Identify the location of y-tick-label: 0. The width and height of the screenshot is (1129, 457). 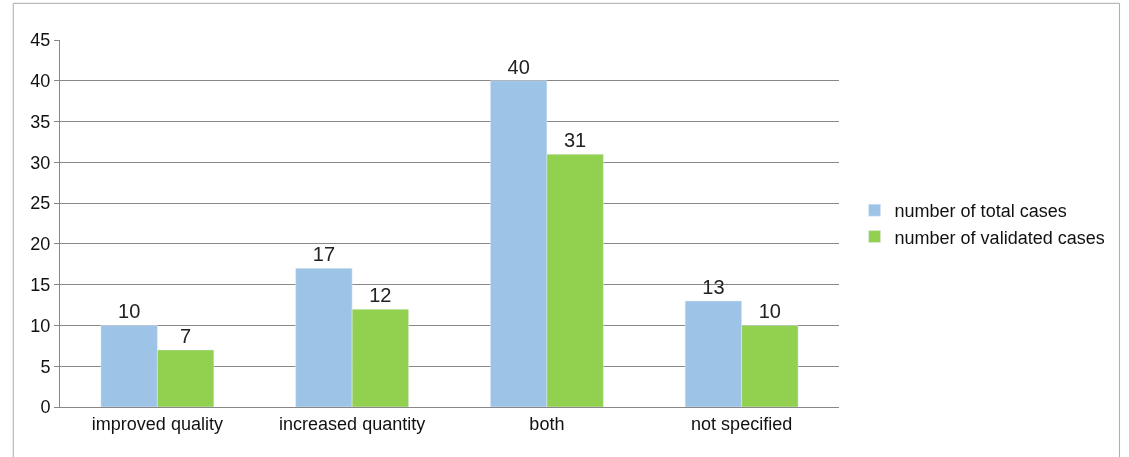
(45, 407).